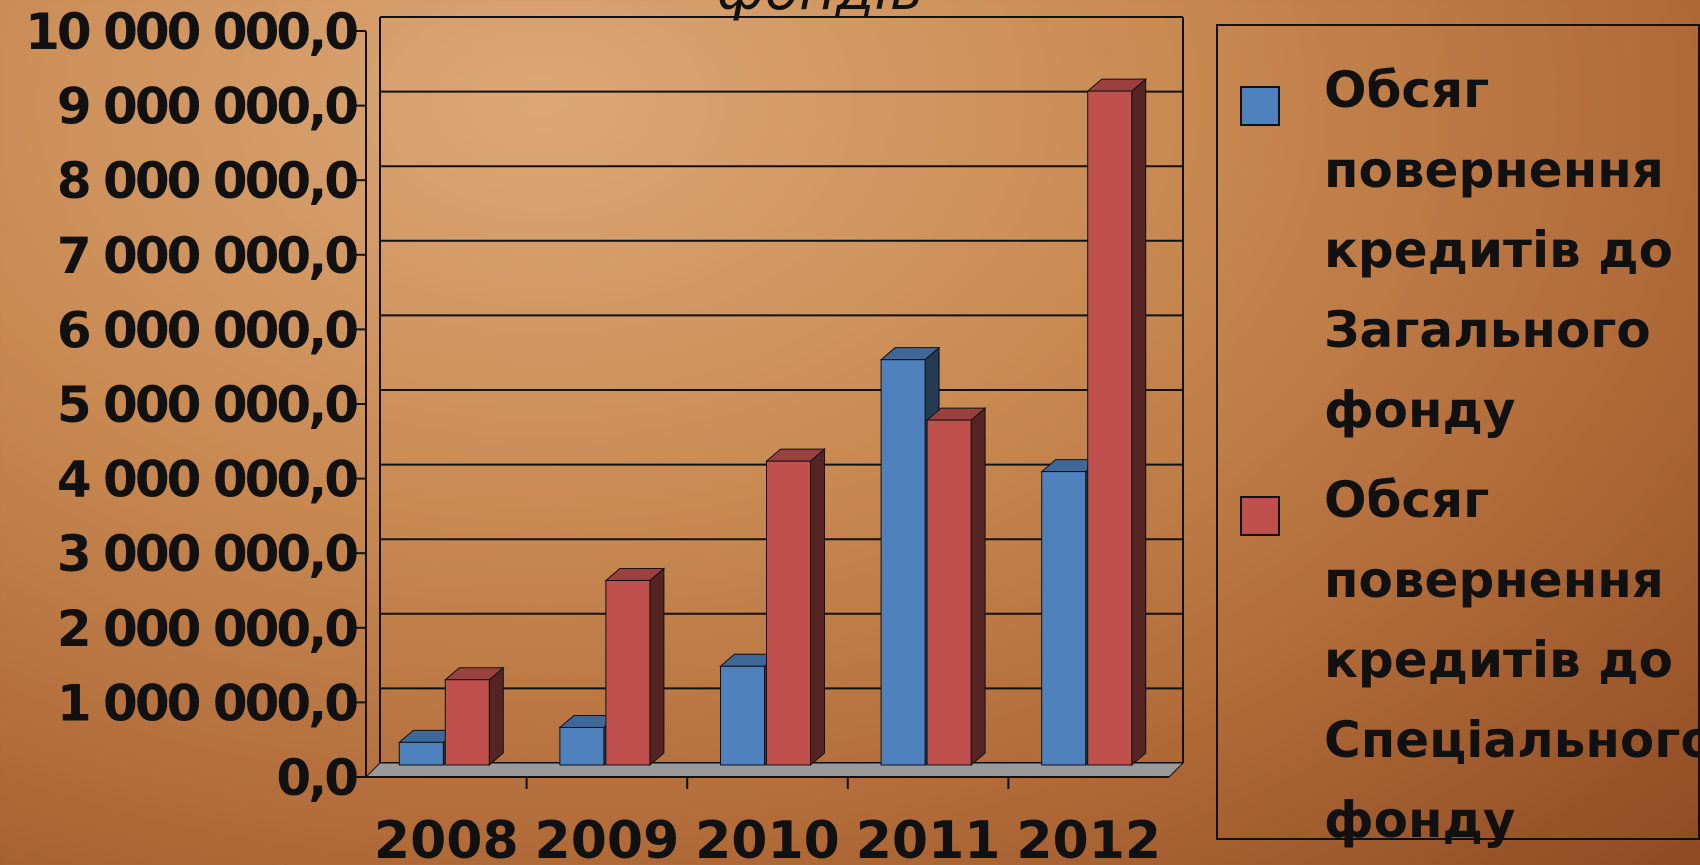 Image resolution: width=1700 pixels, height=865 pixels. Describe the element at coordinates (207, 554) in the screenshot. I see `y-tick-label: 3 000 000,0` at that location.